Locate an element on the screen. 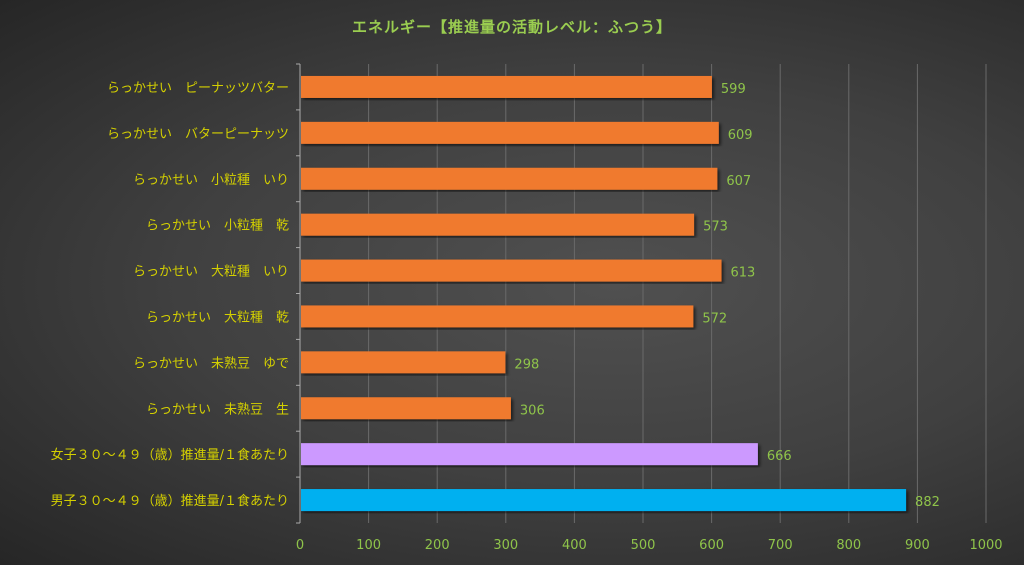  category-label: らっかせい 小粒種 乾 is located at coordinates (217, 226).